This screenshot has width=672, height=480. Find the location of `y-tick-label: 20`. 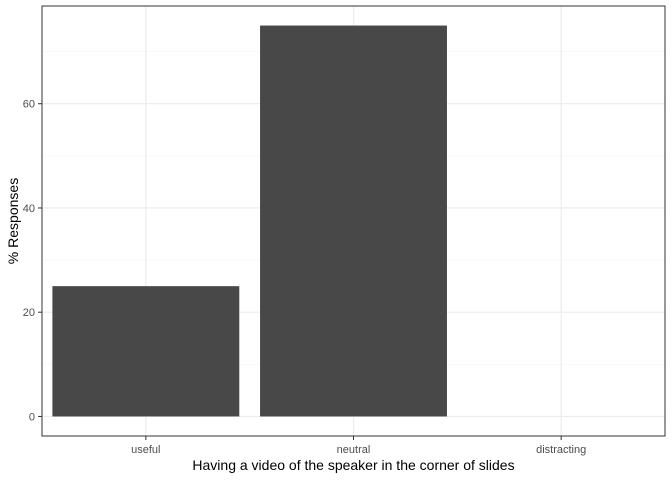

y-tick-label: 20 is located at coordinates (29, 313).